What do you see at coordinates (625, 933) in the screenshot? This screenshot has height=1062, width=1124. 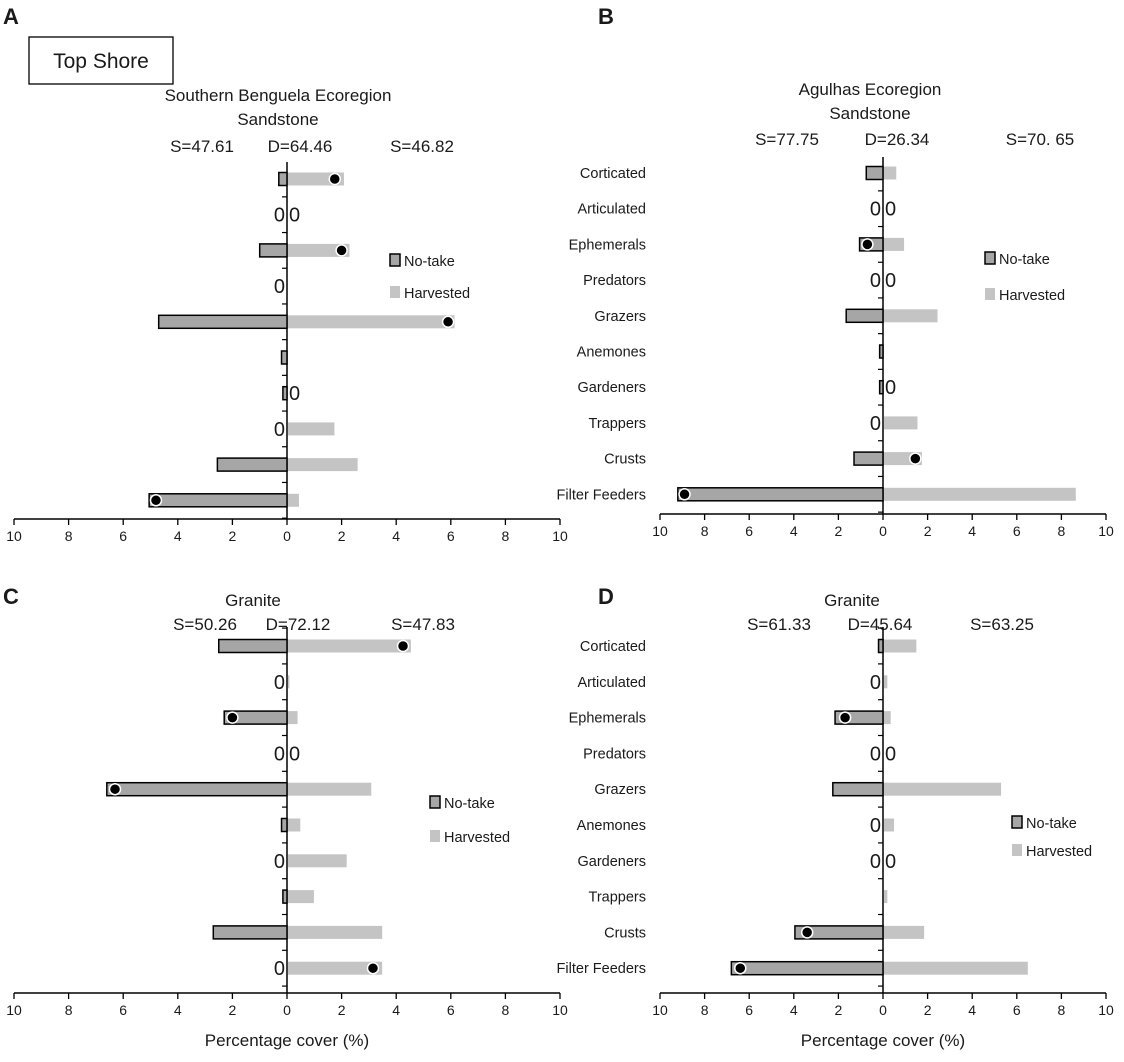 I see `category-label: Crusts` at bounding box center [625, 933].